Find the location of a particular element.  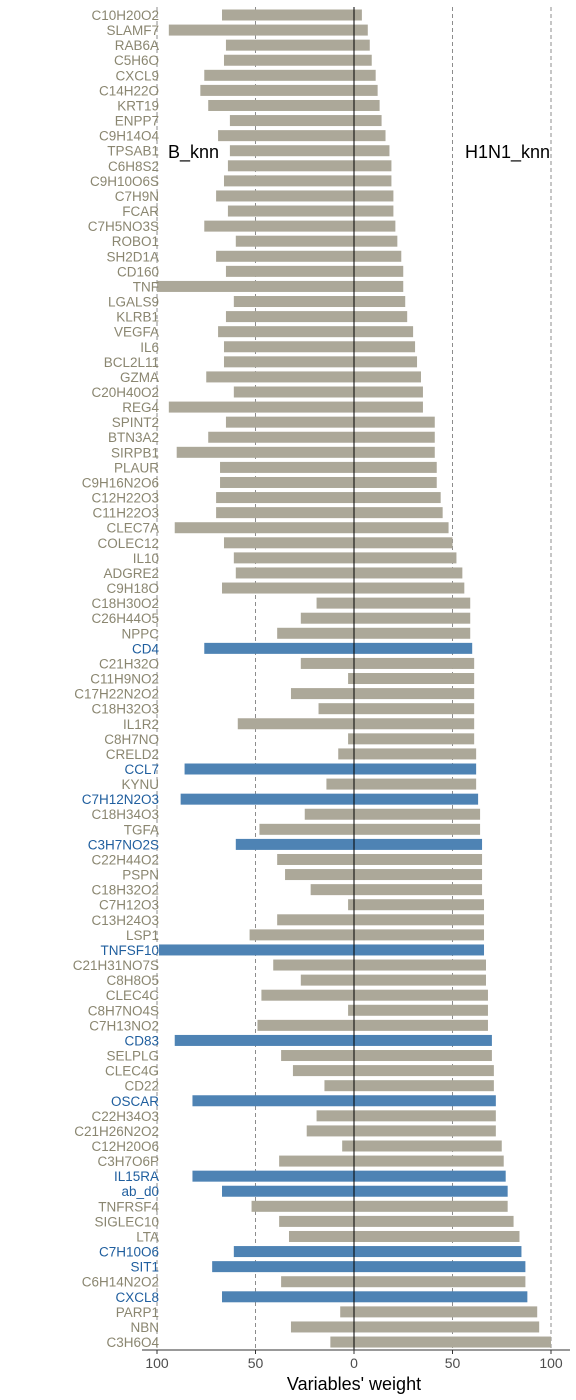

category-label: BTN3A2 is located at coordinates (133, 437).